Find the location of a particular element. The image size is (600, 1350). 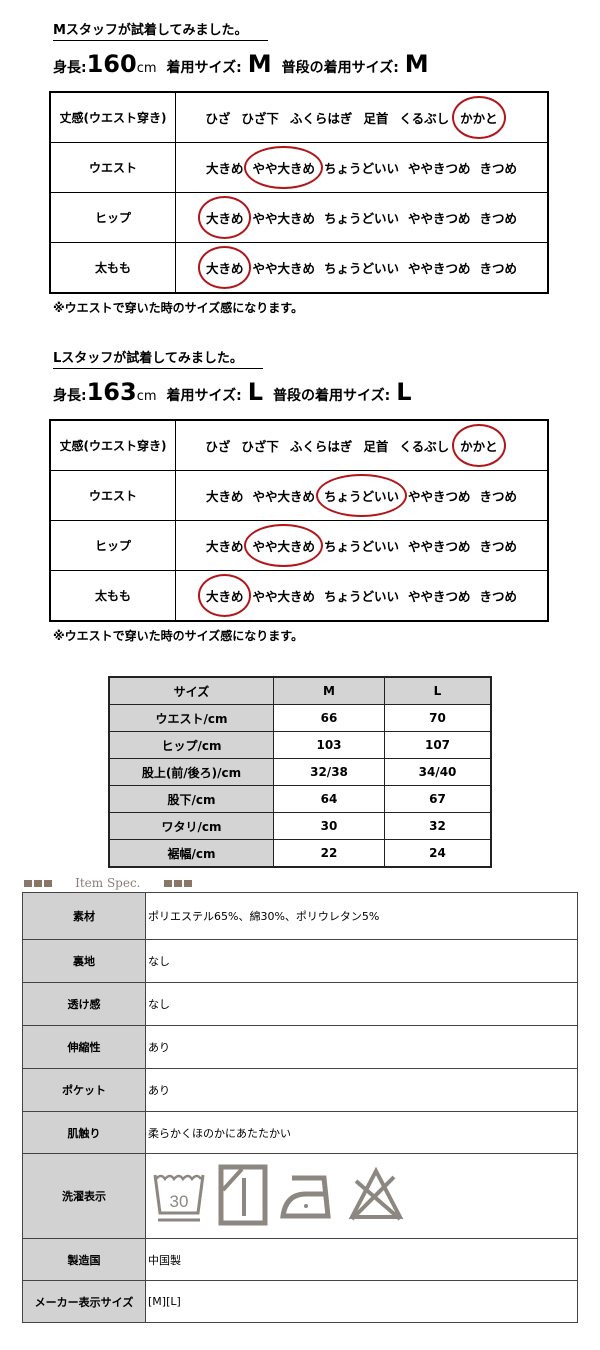

size-row-label: ワタリ/cm is located at coordinates (191, 826).